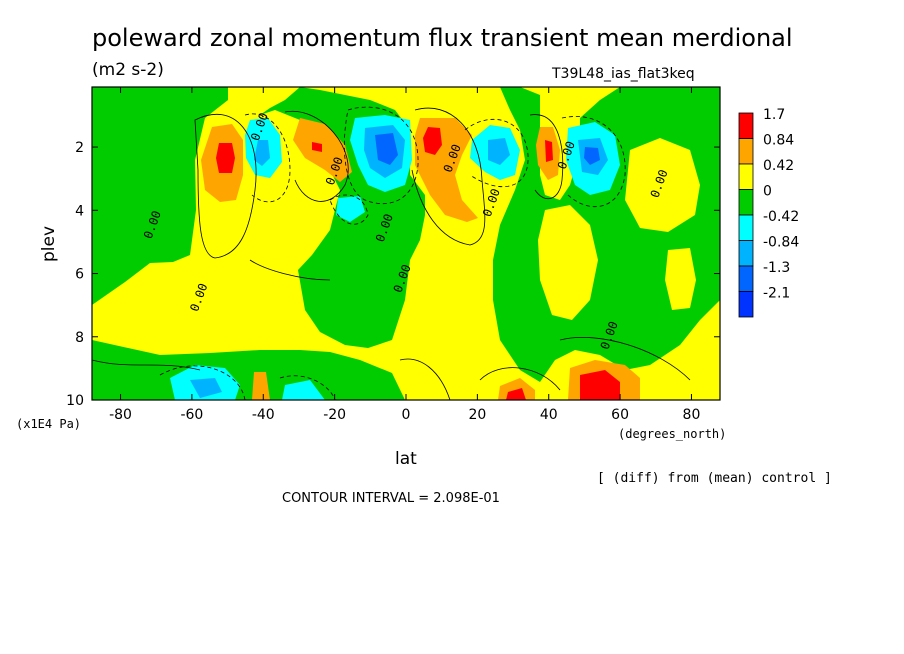 The image size is (904, 654). I want to click on colorbar-label: -0.84, so click(781, 243).